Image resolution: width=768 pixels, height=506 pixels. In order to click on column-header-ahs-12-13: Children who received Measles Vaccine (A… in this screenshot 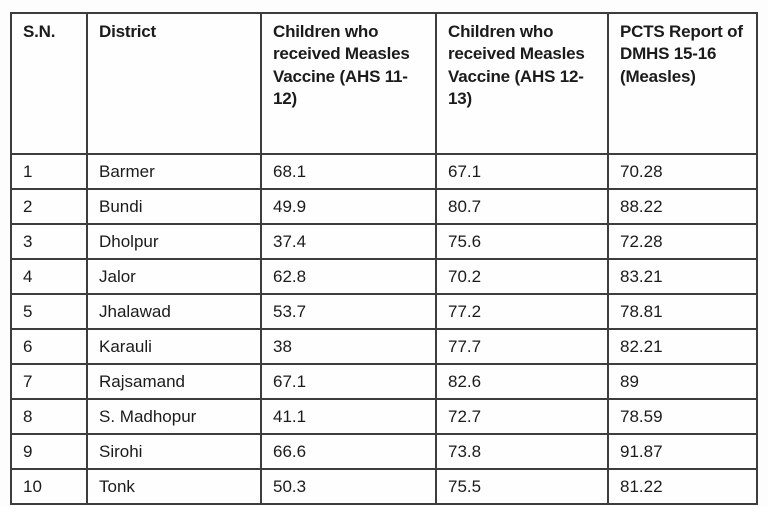, I will do `click(522, 83)`.